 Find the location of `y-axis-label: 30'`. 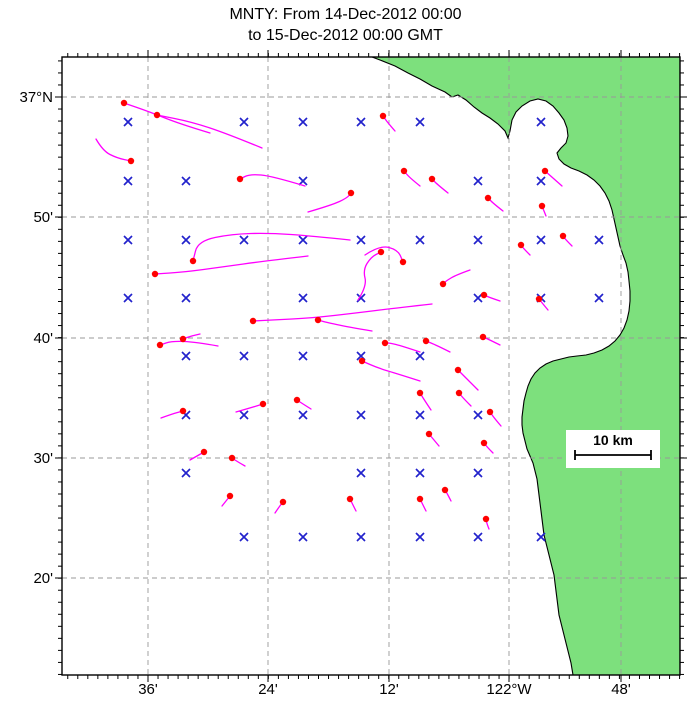

y-axis-label: 30' is located at coordinates (43, 458).